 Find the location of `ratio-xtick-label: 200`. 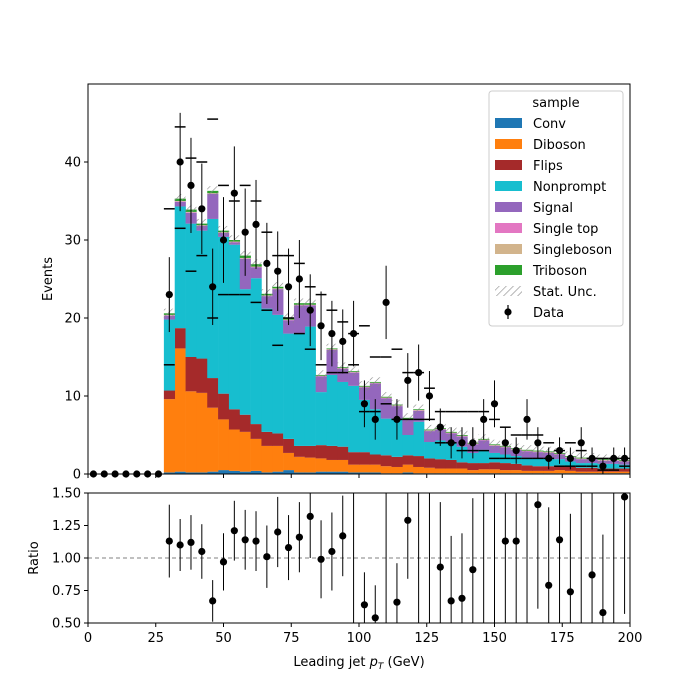

ratio-xtick-label: 200 is located at coordinates (630, 638).